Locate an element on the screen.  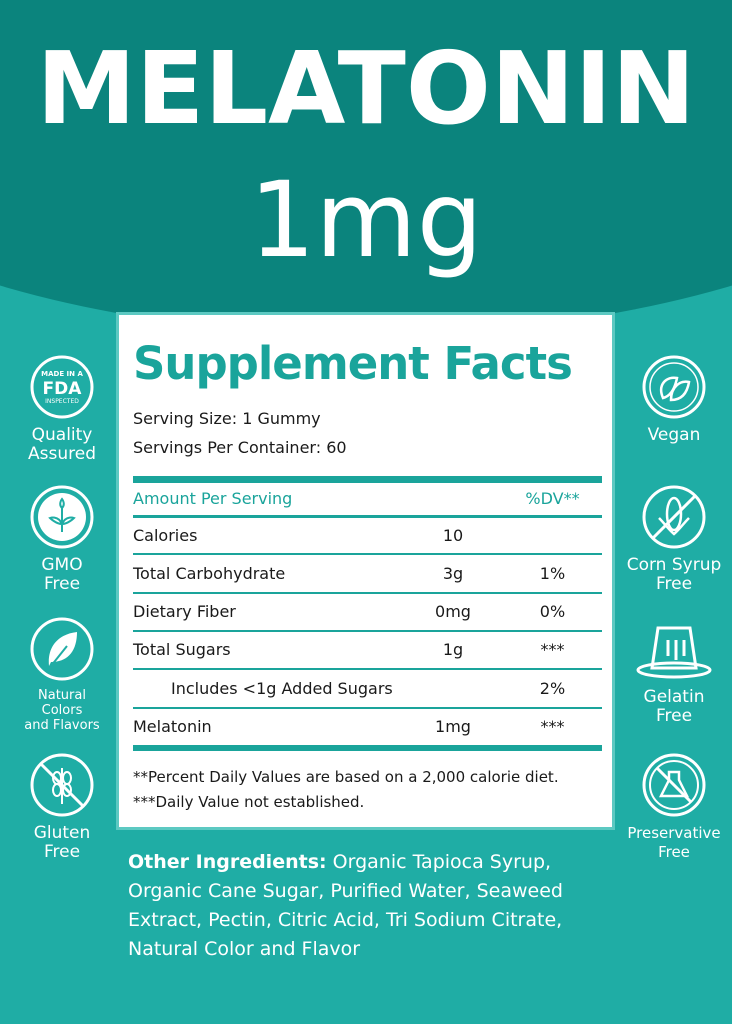
row-amount: 3g is located at coordinates (453, 573).